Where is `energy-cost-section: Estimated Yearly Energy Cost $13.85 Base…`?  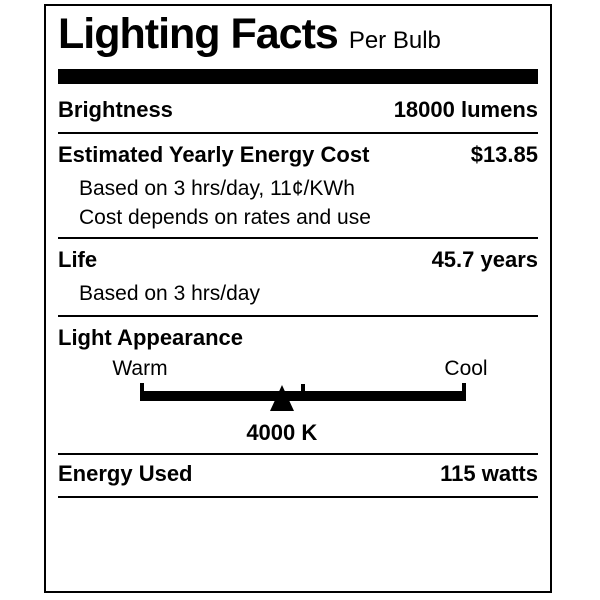 energy-cost-section: Estimated Yearly Energy Cost $13.85 Base… is located at coordinates (298, 186).